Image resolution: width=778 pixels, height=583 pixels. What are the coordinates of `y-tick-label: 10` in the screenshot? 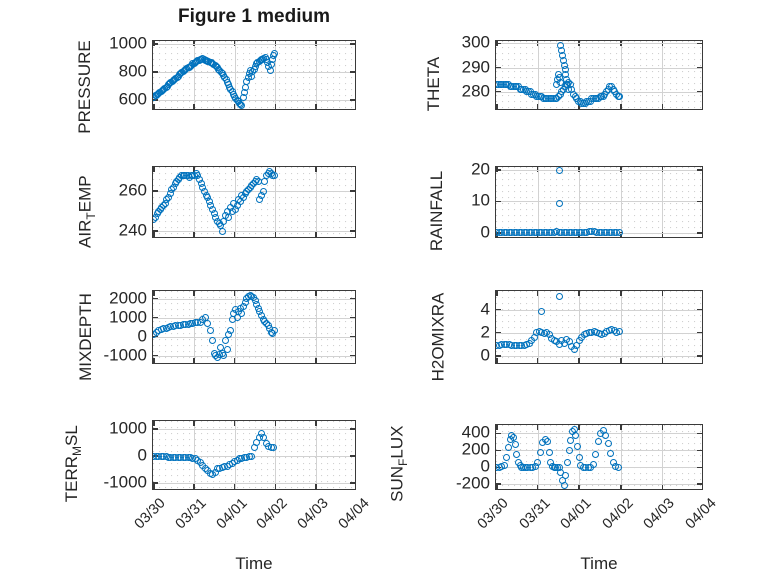 It's located at (480, 200).